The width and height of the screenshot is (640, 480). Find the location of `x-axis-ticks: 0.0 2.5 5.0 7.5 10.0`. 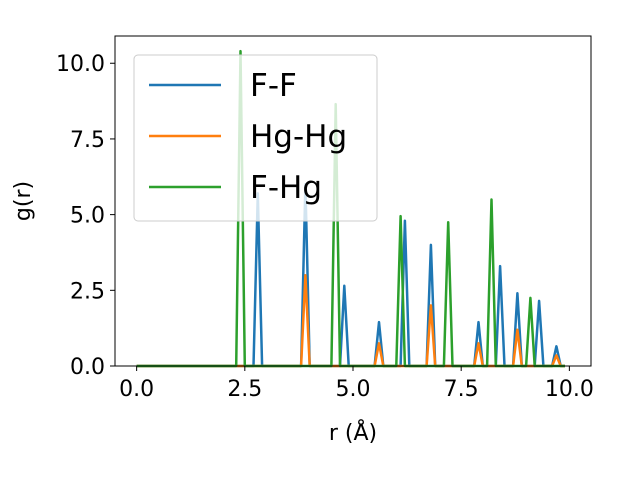

x-axis-ticks: 0.0 2.5 5.0 7.5 10.0 is located at coordinates (356, 384).